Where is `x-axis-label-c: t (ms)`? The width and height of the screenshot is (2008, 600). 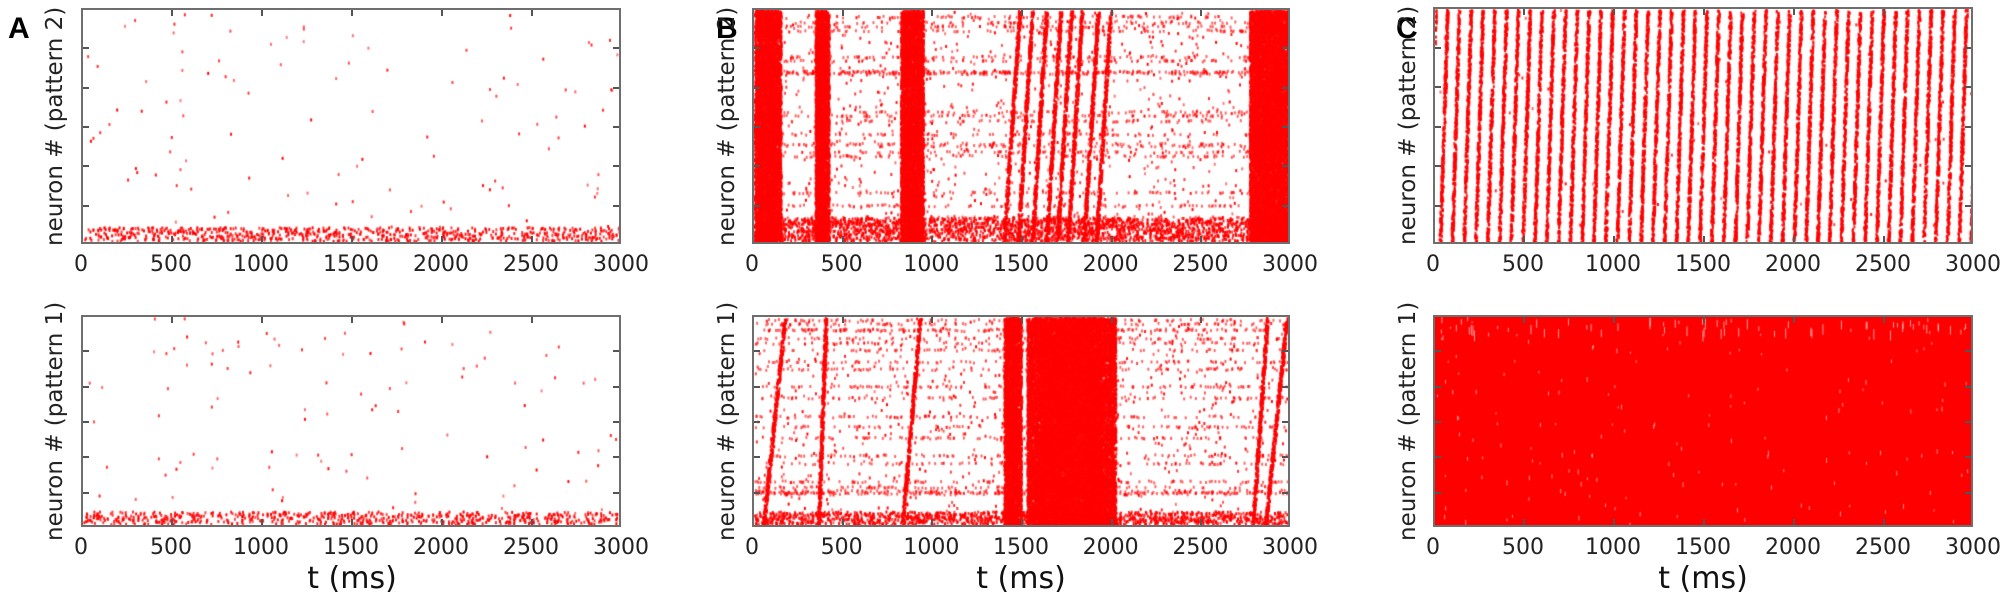
x-axis-label-c: t (ms) is located at coordinates (1703, 578).